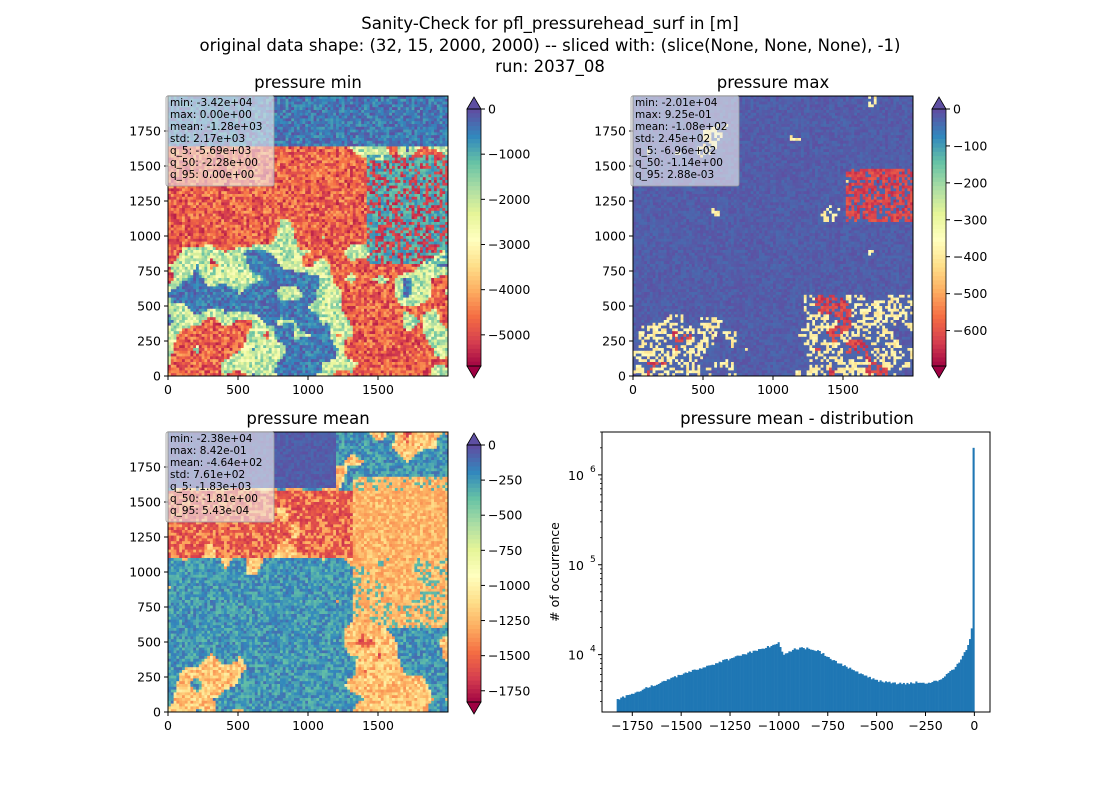 The width and height of the screenshot is (1100, 804). What do you see at coordinates (970, 182) in the screenshot?
I see `colorbar-tick-label: −200` at bounding box center [970, 182].